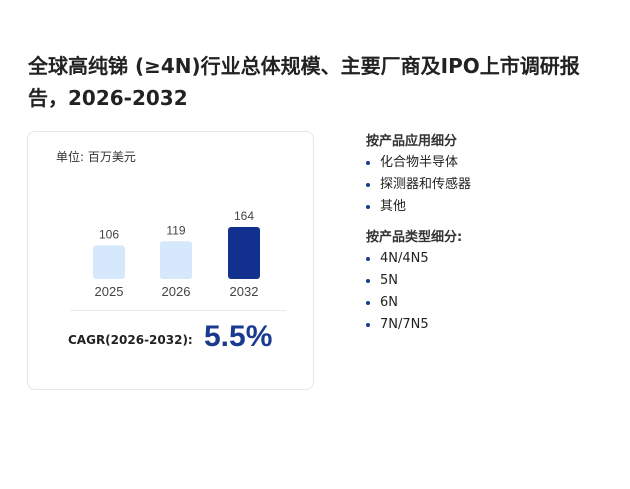 This screenshot has height=489, width=630. What do you see at coordinates (244, 253) in the screenshot?
I see `bar-2032` at bounding box center [244, 253].